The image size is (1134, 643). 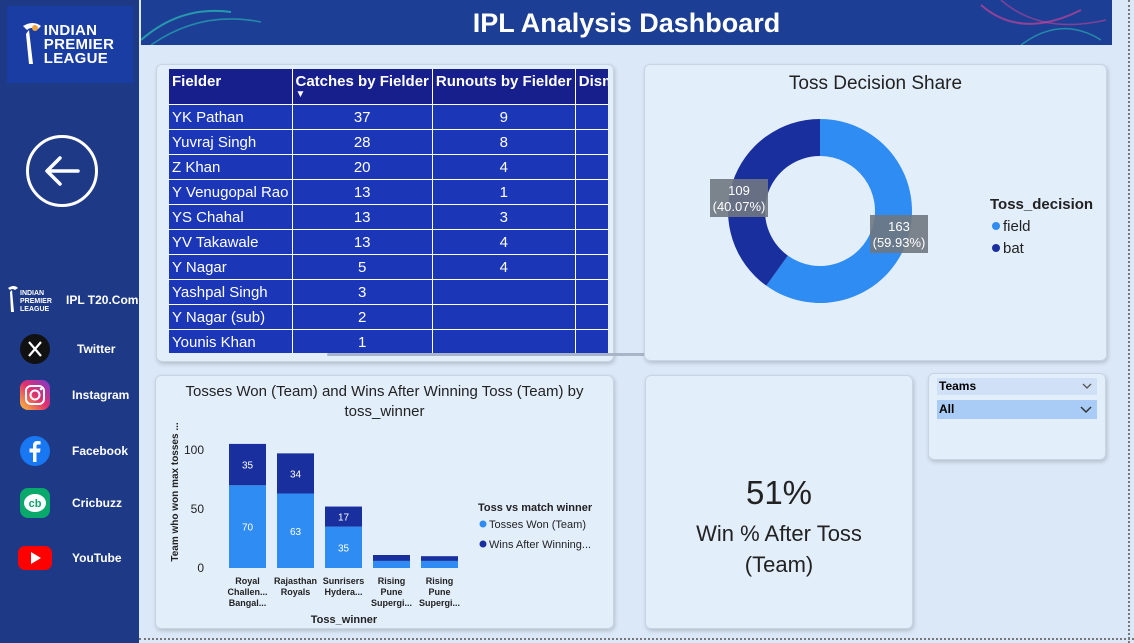 I want to click on cricbuzz-icon: cb, so click(x=35, y=503).